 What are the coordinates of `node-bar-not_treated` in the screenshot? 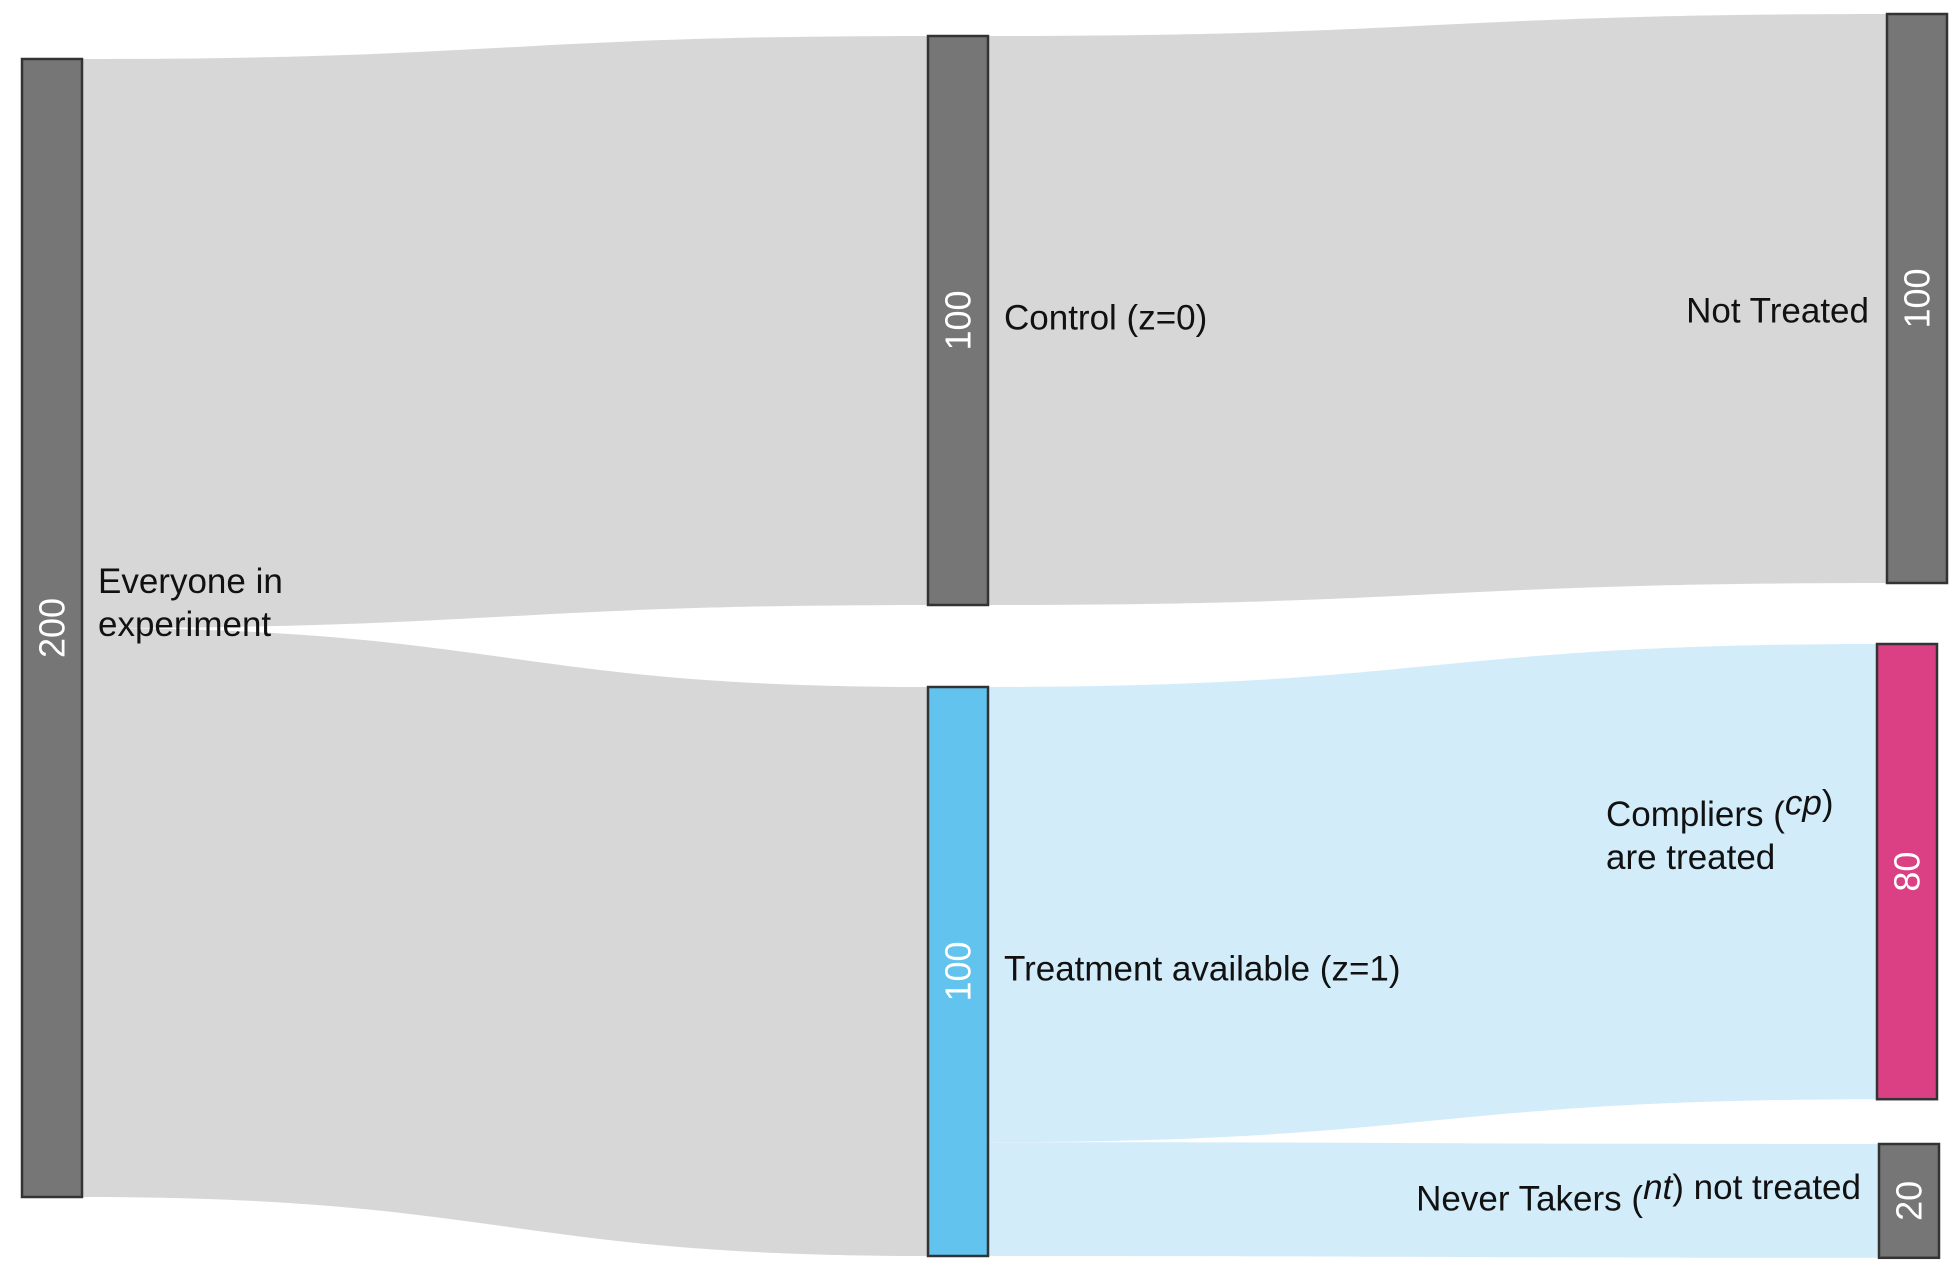 It's located at (1917, 298).